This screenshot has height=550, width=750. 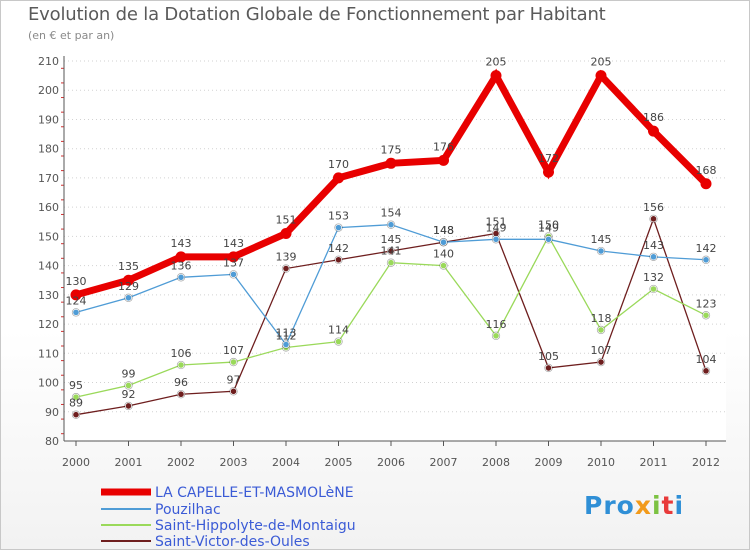 What do you see at coordinates (653, 117) in the screenshot?
I see `data-label: 186` at bounding box center [653, 117].